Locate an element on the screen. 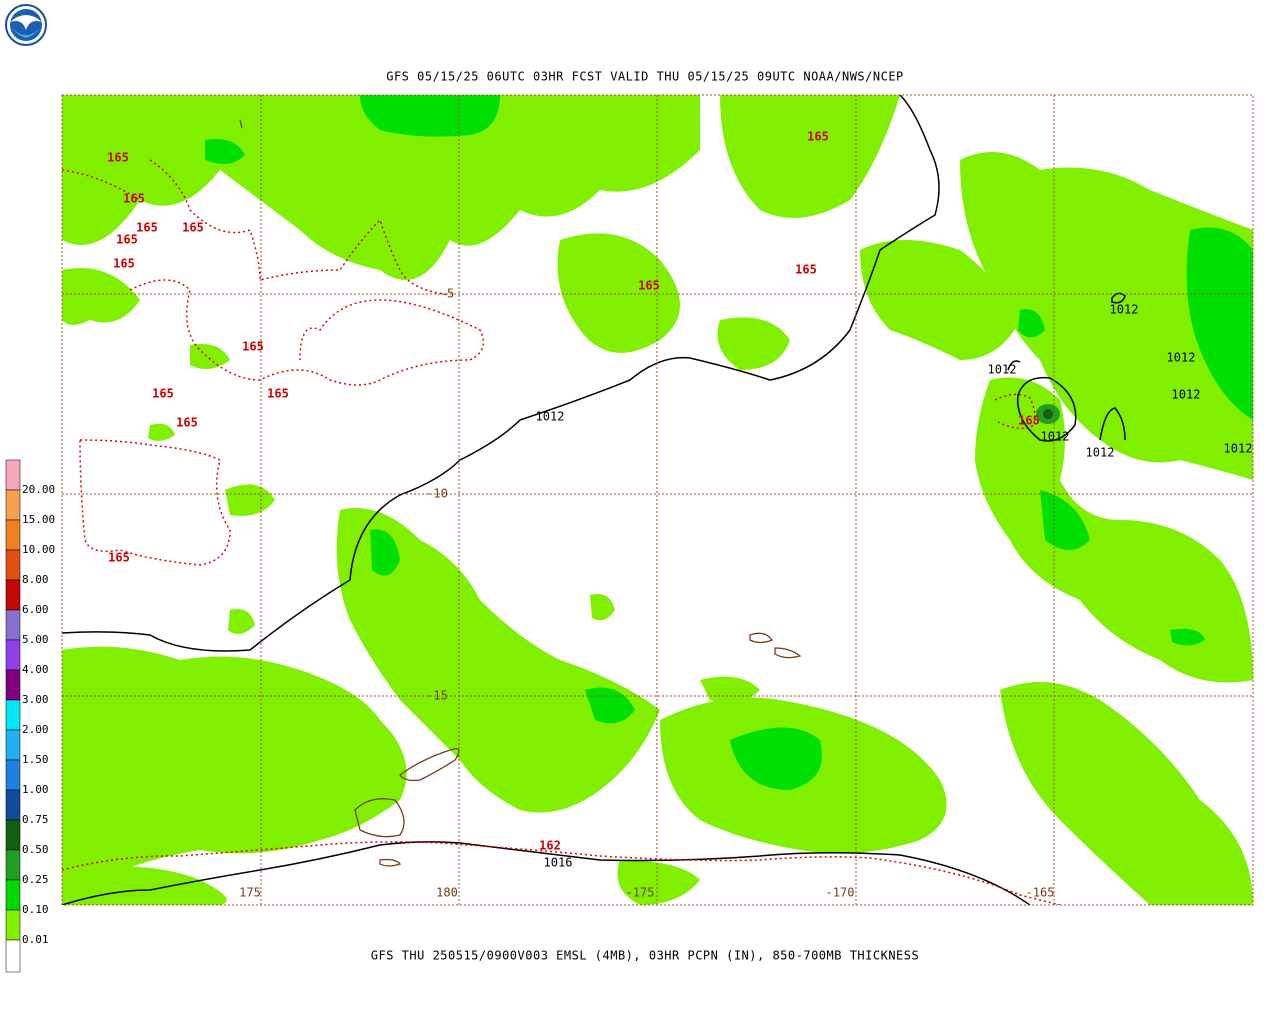  colorbar-label: 8.00 is located at coordinates (35, 579).